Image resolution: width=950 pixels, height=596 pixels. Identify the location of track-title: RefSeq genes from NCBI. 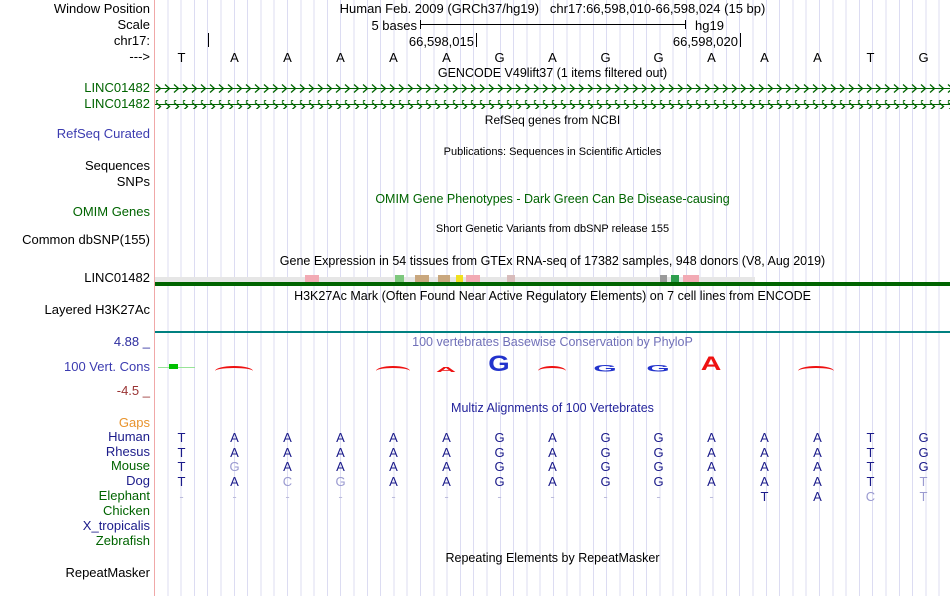
(552, 120).